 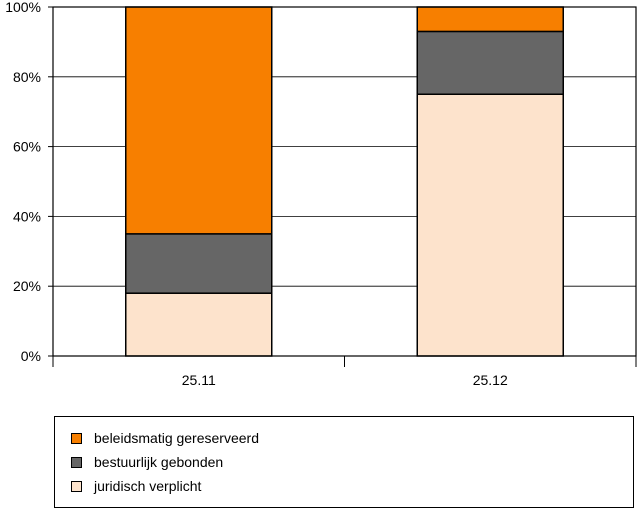 What do you see at coordinates (76, 462) in the screenshot?
I see `legend-swatch-bestuurlijk-gebonden` at bounding box center [76, 462].